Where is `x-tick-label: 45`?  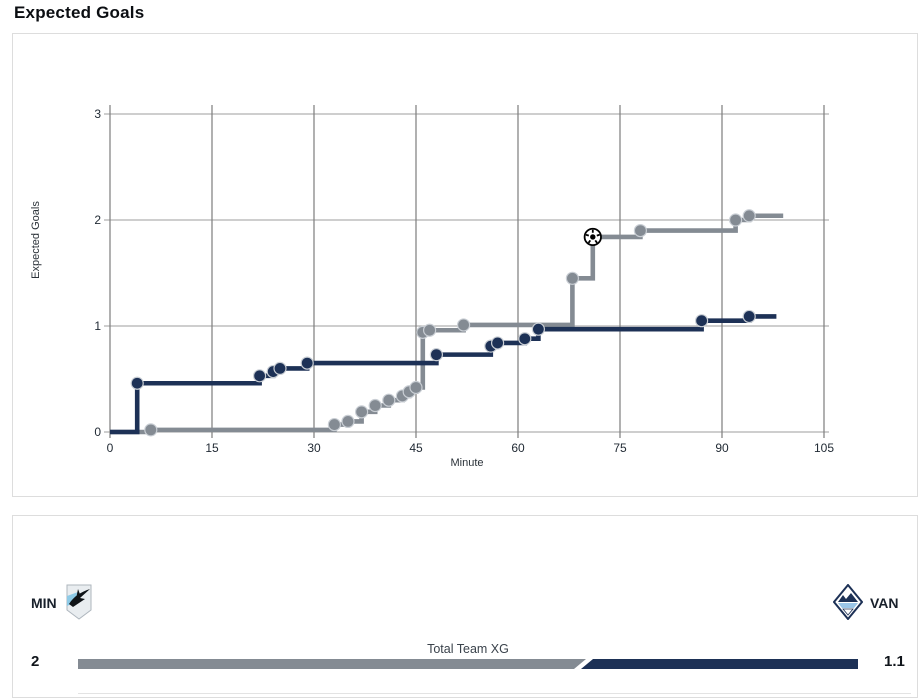
x-tick-label: 45 is located at coordinates (416, 448).